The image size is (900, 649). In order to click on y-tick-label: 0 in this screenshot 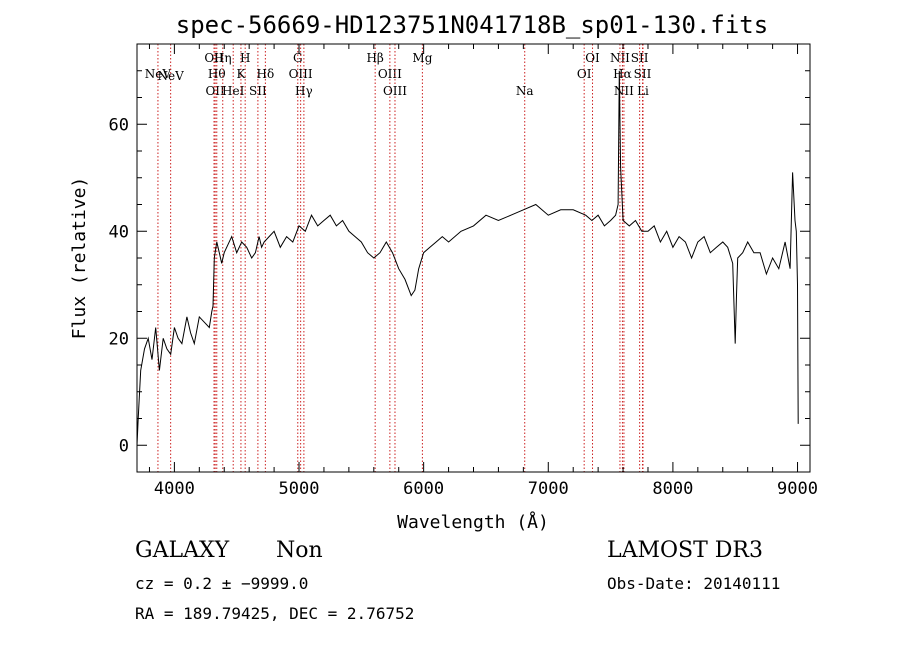, I will do `click(124, 446)`.